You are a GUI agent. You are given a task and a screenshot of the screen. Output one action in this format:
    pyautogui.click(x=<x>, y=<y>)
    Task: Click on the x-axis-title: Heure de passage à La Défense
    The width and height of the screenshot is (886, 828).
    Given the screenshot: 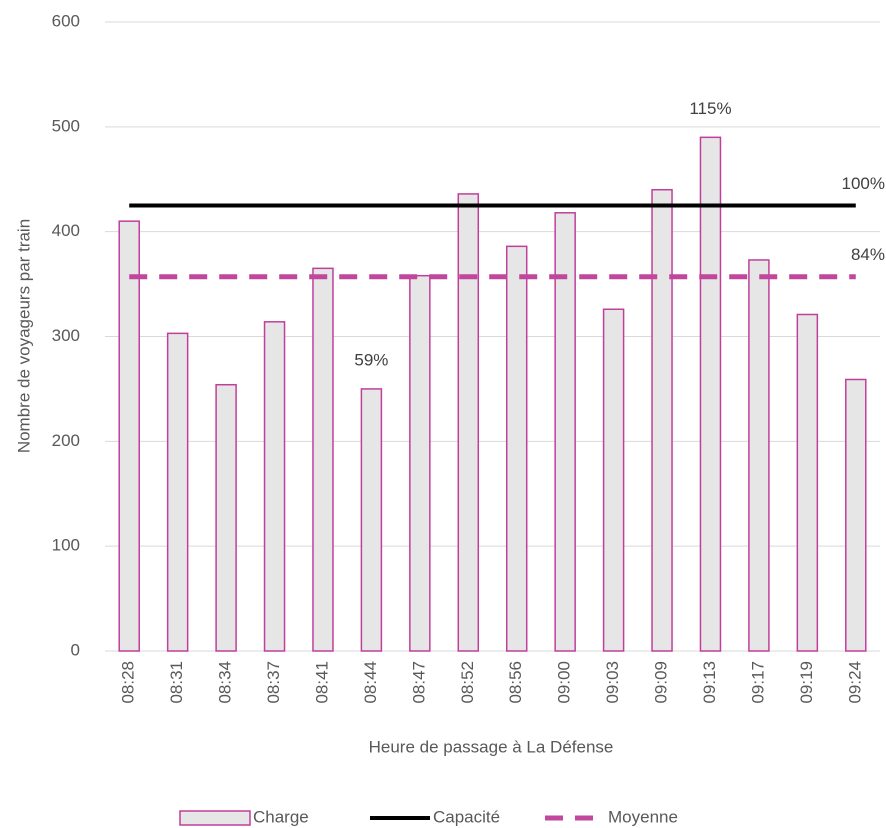 What is the action you would take?
    pyautogui.click(x=491, y=746)
    